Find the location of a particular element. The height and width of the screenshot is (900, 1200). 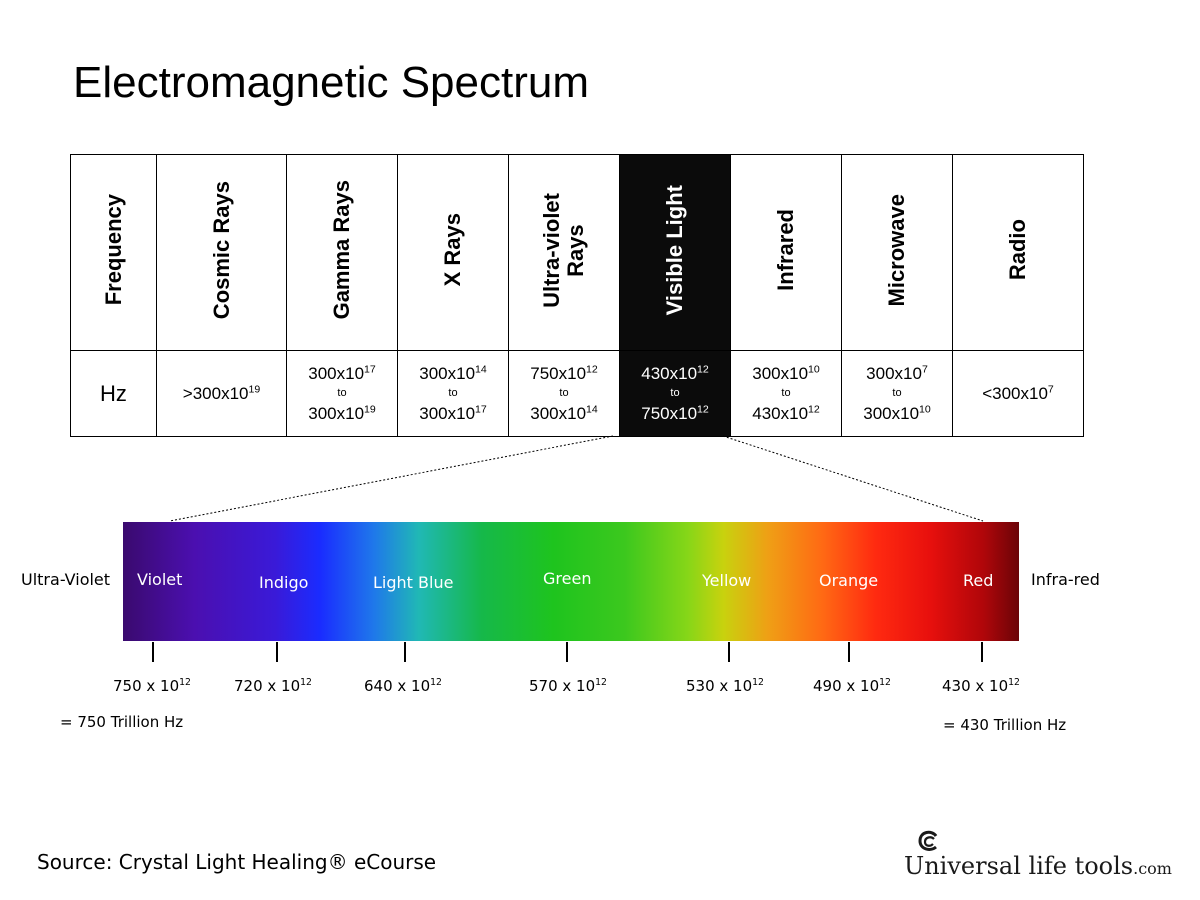

range-to: 300x1014 is located at coordinates (564, 413).